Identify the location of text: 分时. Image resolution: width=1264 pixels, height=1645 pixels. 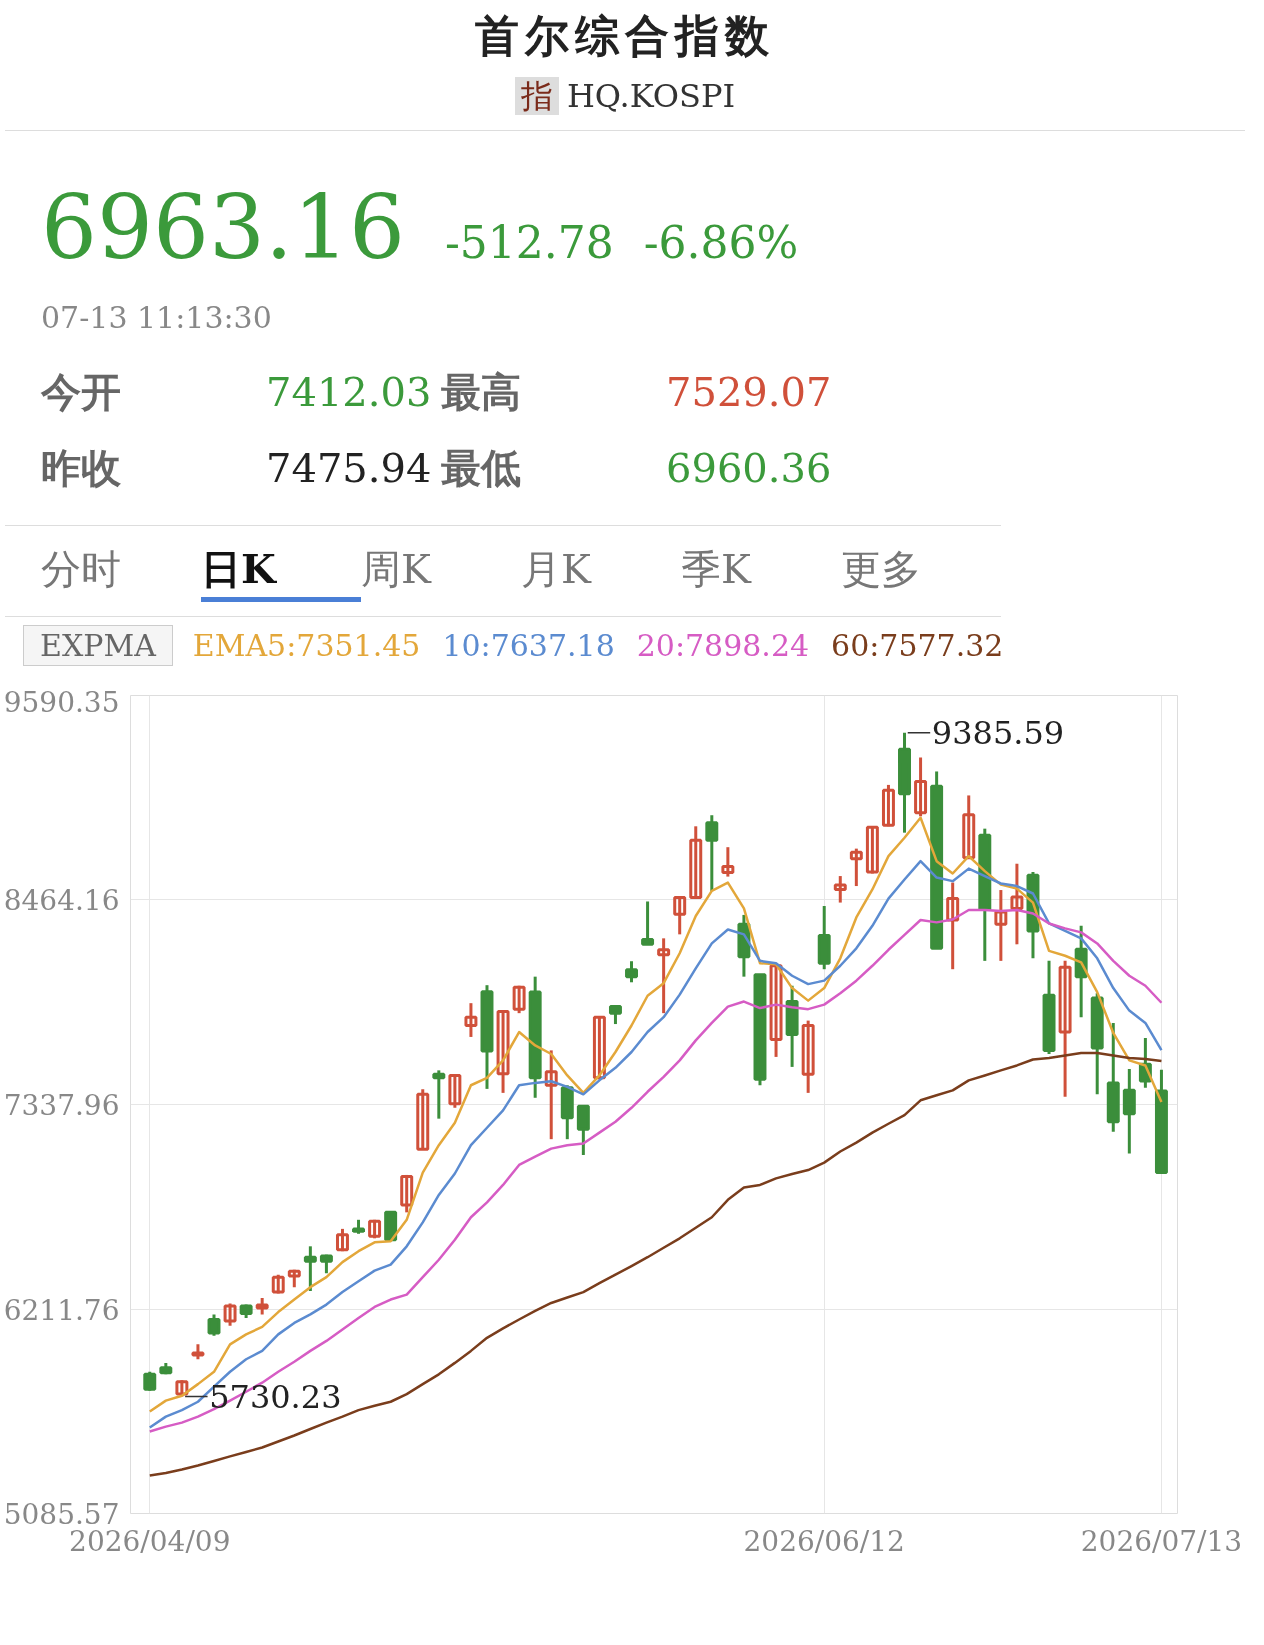
(81, 569).